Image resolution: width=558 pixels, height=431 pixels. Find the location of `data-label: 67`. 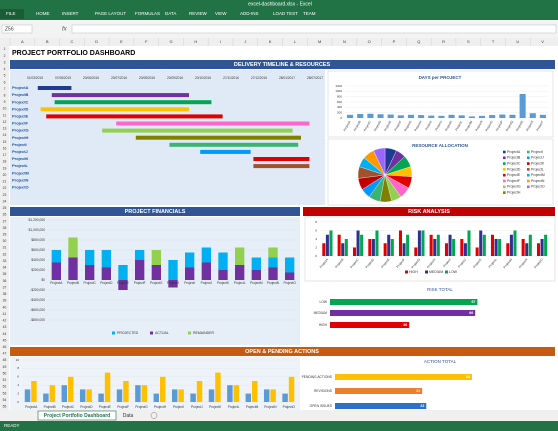

data-label: 67 is located at coordinates (473, 302).